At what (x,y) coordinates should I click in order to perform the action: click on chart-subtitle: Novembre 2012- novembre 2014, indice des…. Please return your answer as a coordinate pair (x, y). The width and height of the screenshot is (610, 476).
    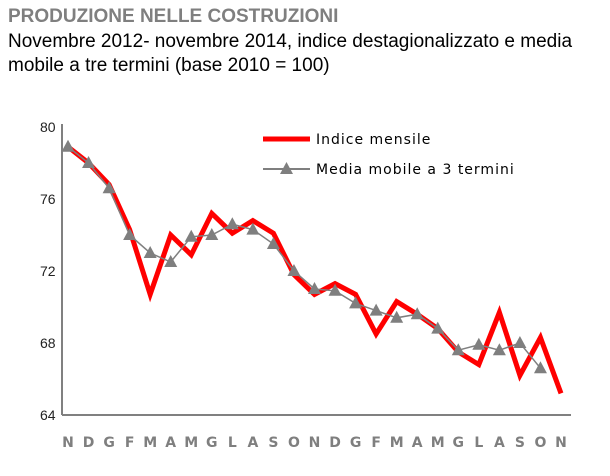
    Looking at the image, I should click on (290, 53).